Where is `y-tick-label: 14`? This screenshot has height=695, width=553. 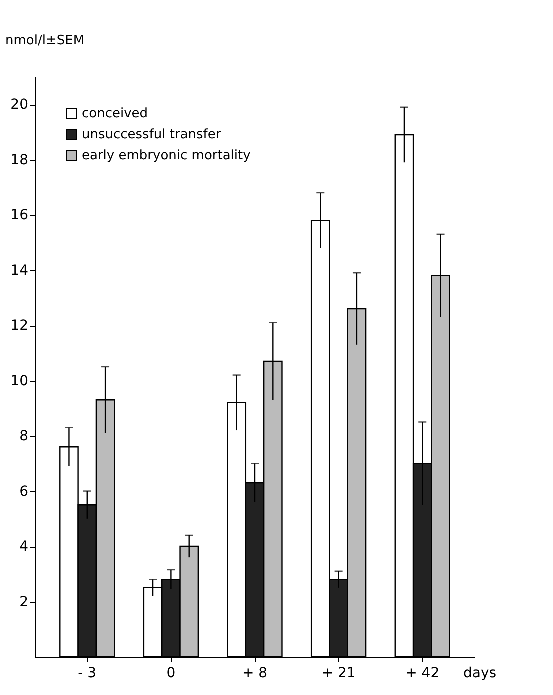 y-tick-label: 14 is located at coordinates (19, 270).